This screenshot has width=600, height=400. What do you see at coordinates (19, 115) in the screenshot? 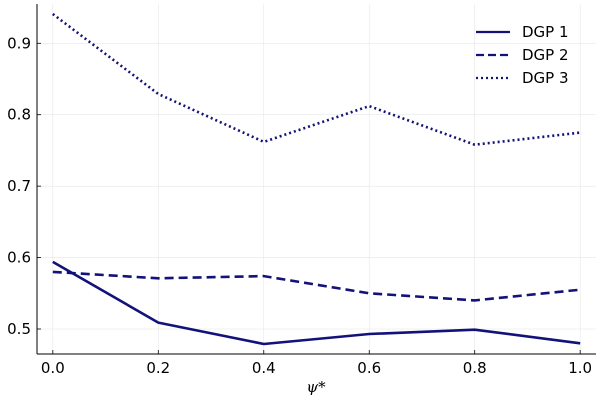
I see `y-tick-label: 0.8` at bounding box center [19, 115].